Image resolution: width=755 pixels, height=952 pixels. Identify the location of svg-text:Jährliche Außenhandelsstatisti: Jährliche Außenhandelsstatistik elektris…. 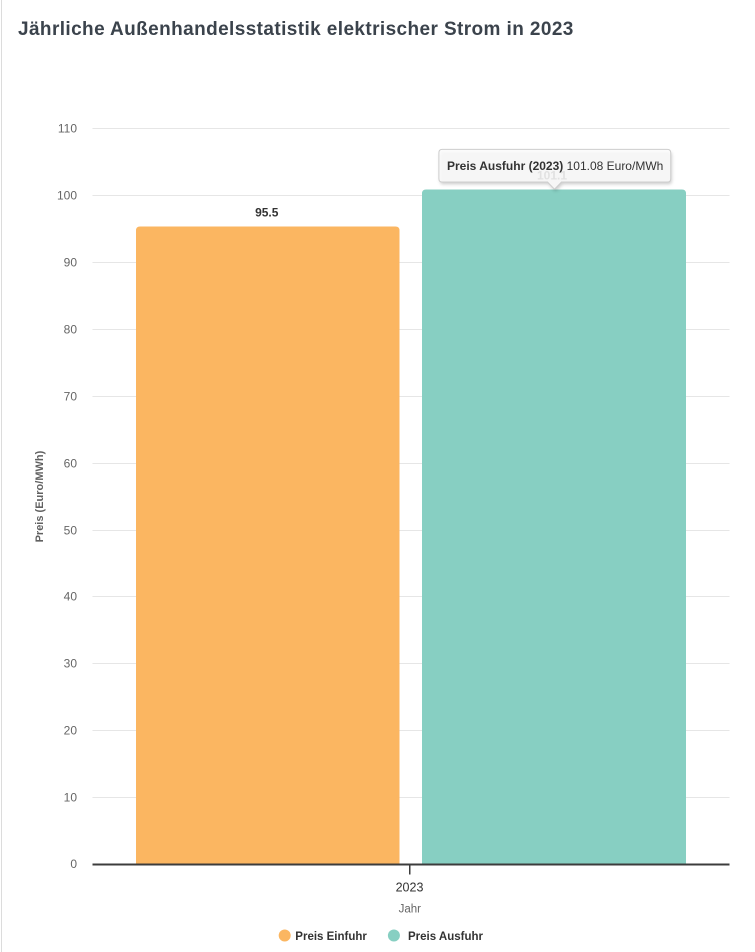
(296, 29).